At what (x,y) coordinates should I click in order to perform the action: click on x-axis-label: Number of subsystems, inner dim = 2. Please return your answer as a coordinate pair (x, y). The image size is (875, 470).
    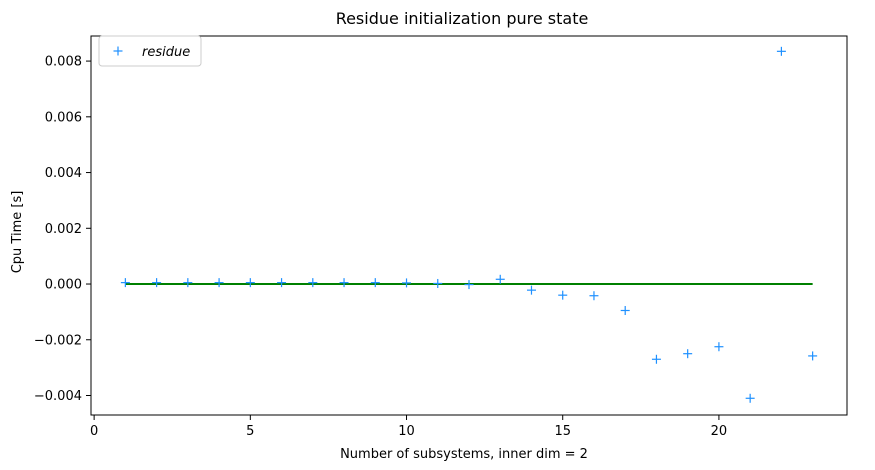
    Looking at the image, I should click on (464, 454).